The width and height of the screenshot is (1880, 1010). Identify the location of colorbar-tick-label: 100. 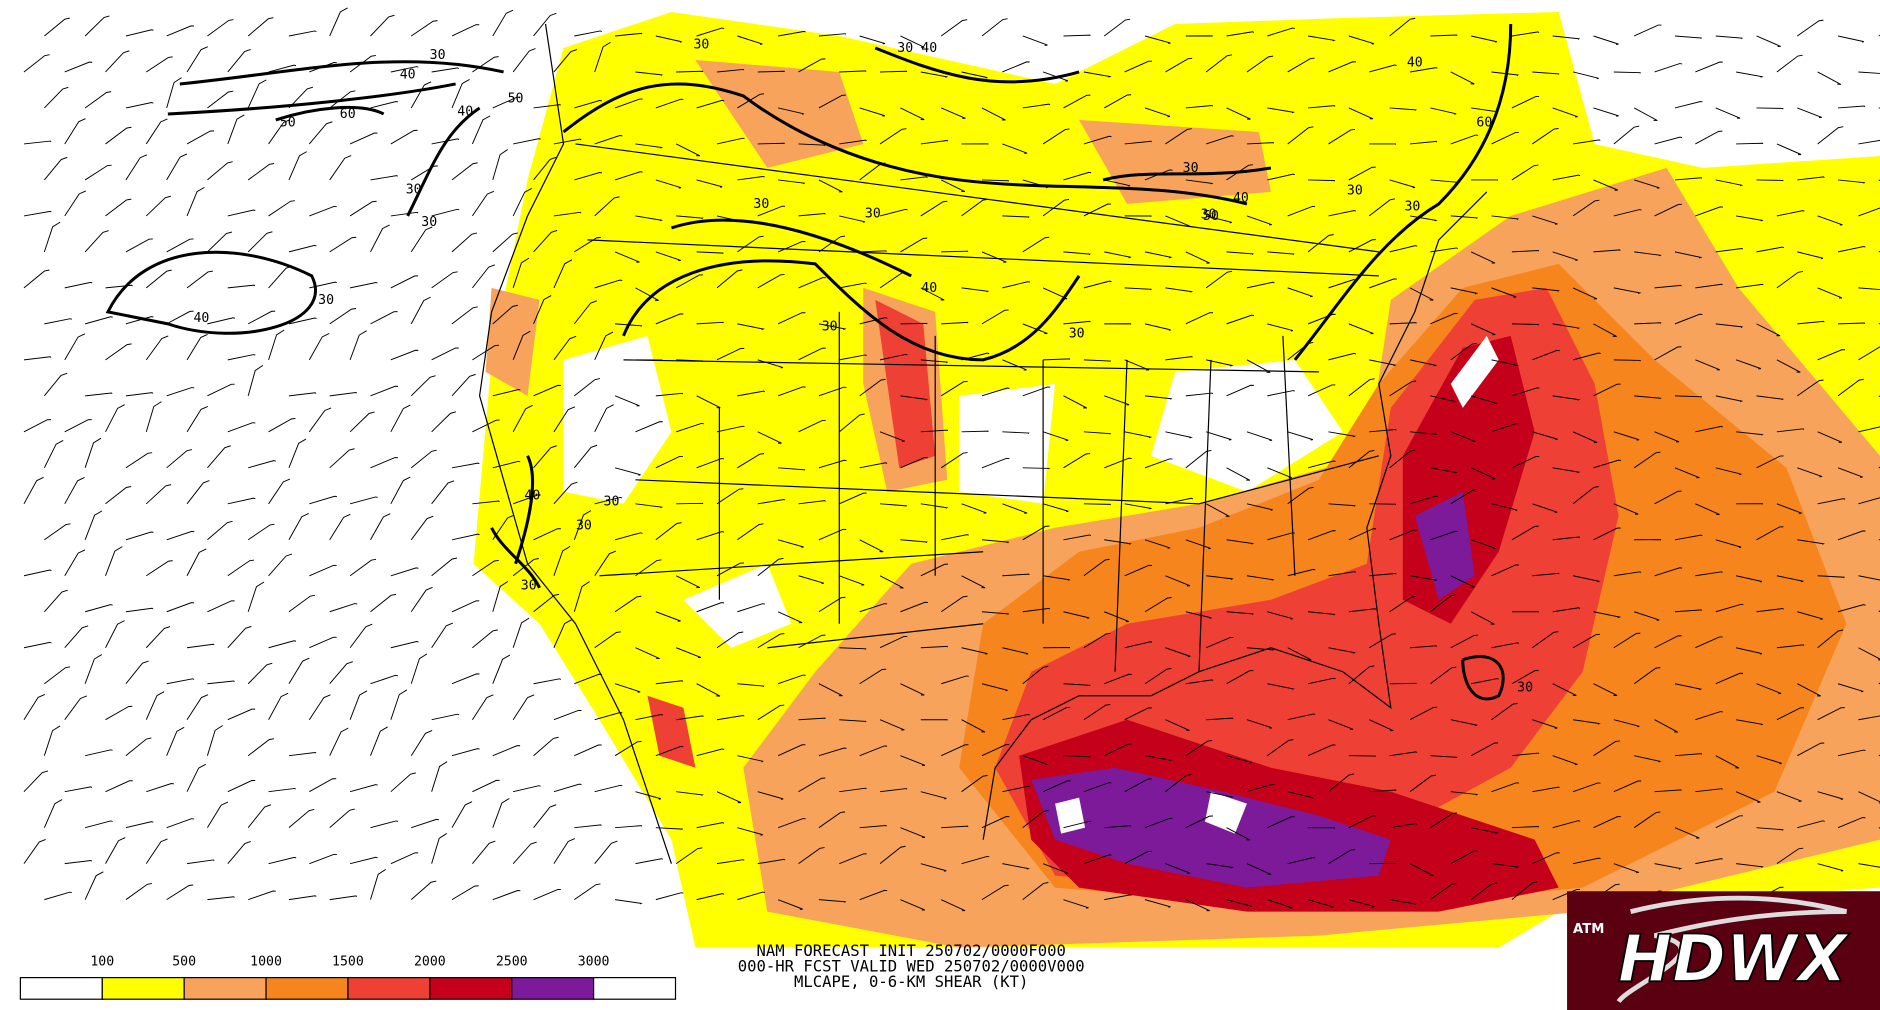
(102, 962).